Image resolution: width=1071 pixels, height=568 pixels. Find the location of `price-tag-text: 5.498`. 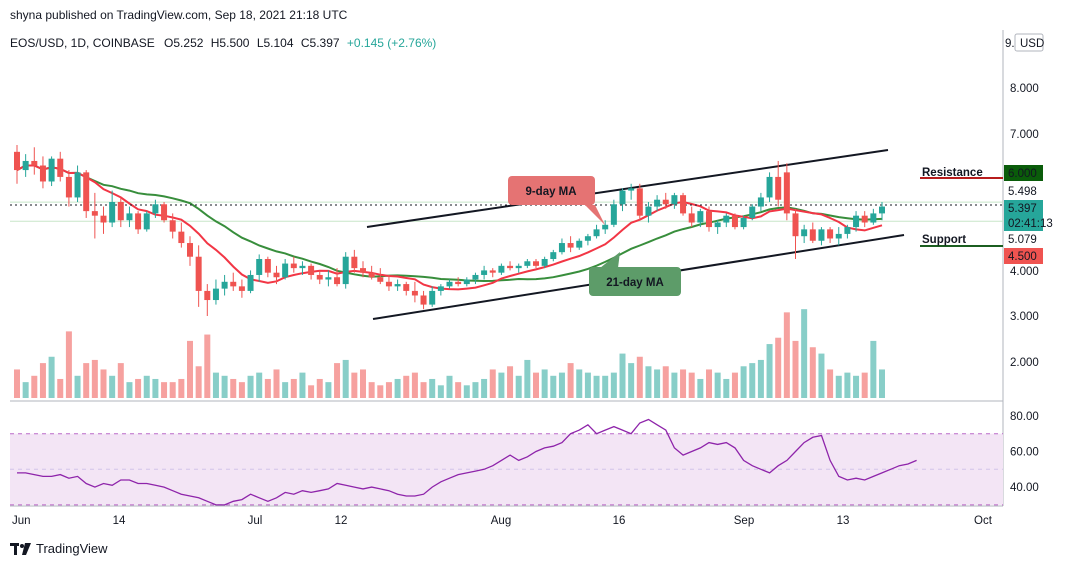

price-tag-text: 5.498 is located at coordinates (1022, 192).